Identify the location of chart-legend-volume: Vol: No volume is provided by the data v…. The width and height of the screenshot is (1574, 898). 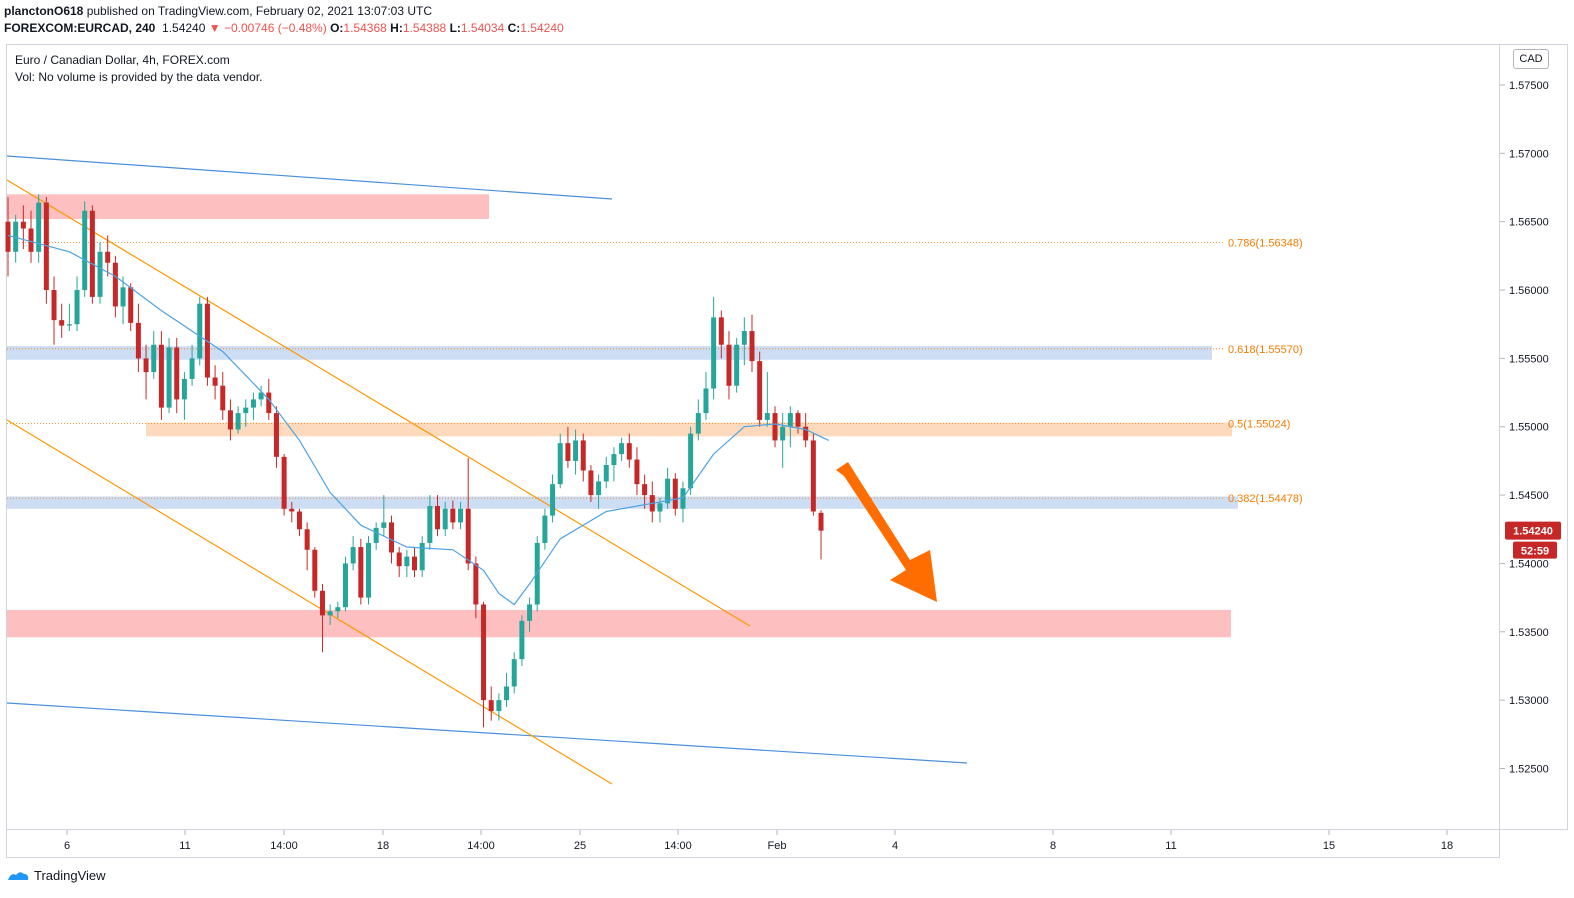
(139, 77).